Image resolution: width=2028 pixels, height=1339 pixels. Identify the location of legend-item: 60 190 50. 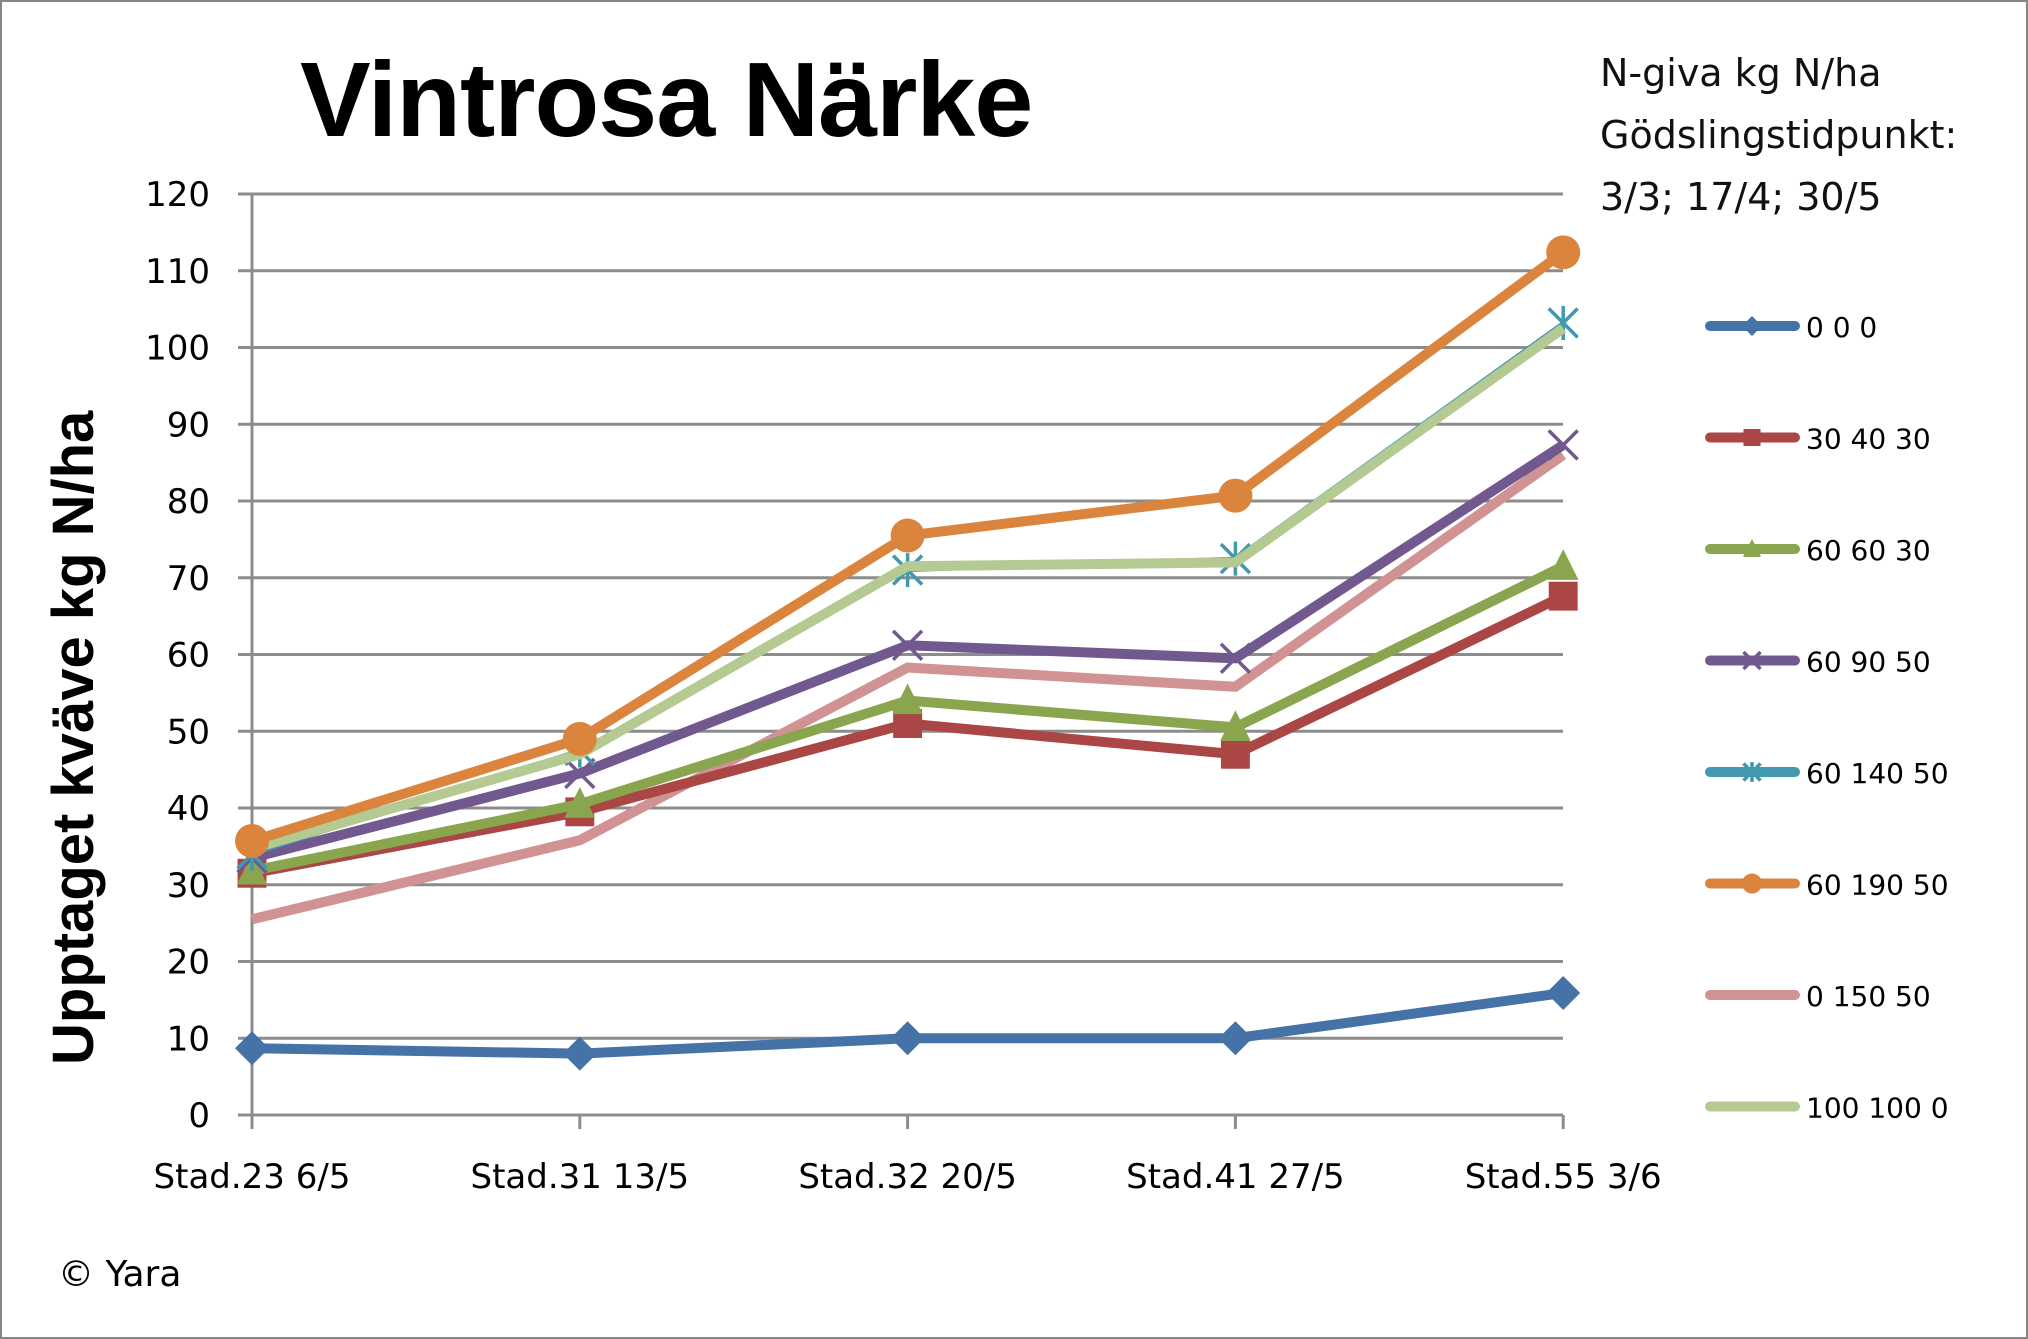
(1827, 885).